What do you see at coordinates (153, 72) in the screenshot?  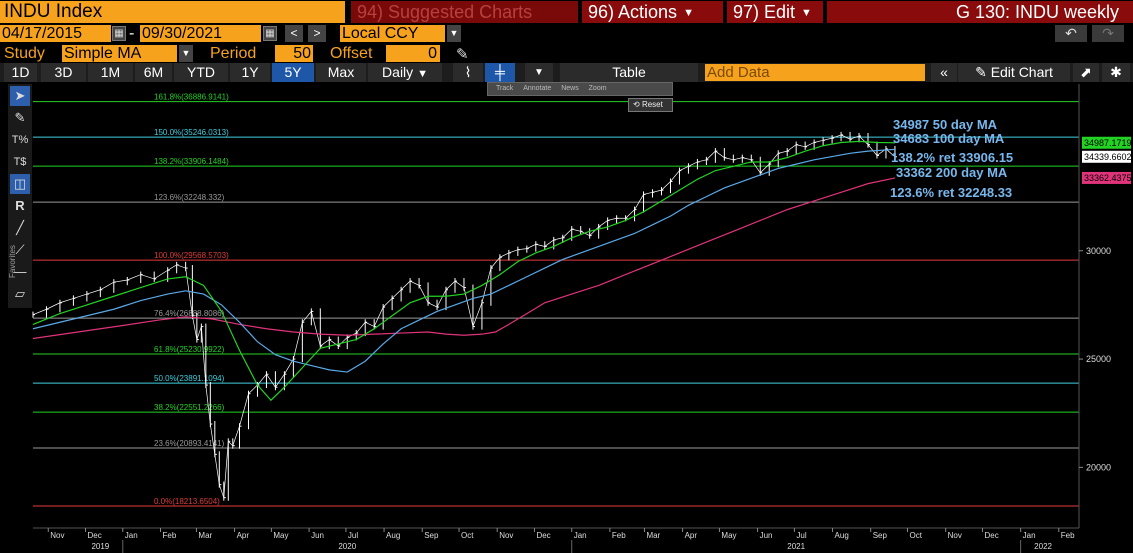 I see `range-6m-button: 6M` at bounding box center [153, 72].